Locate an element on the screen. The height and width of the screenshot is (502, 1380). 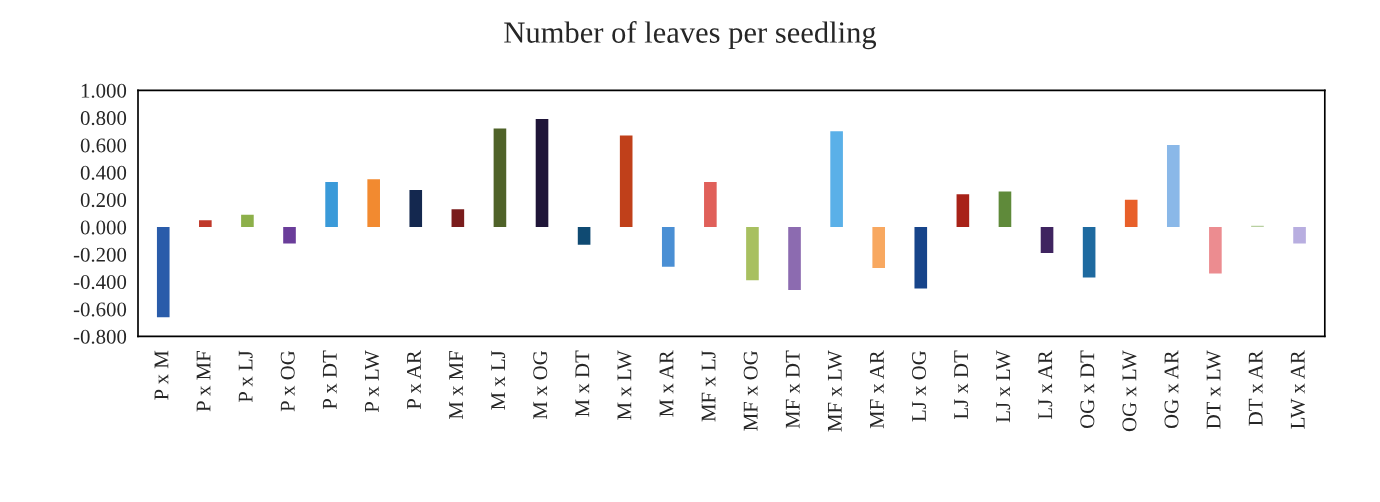
y-tick-label: 0.400 is located at coordinates (103, 172).